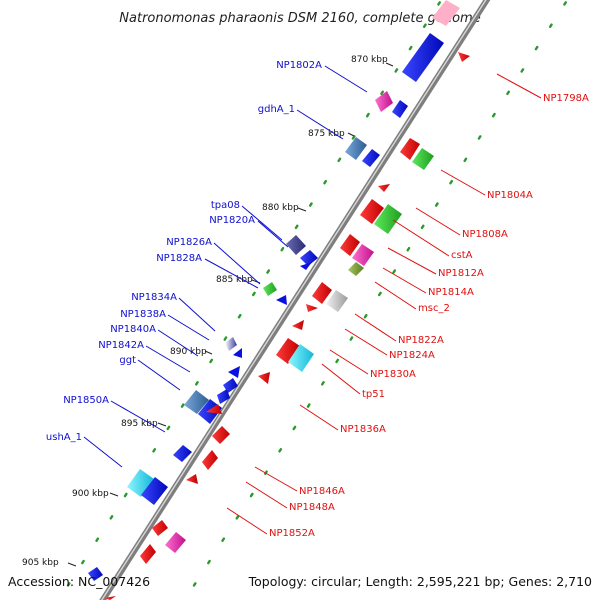 The image size is (600, 600). Describe the element at coordinates (322, 491) in the screenshot. I see `gene-label: NP1846A` at that location.